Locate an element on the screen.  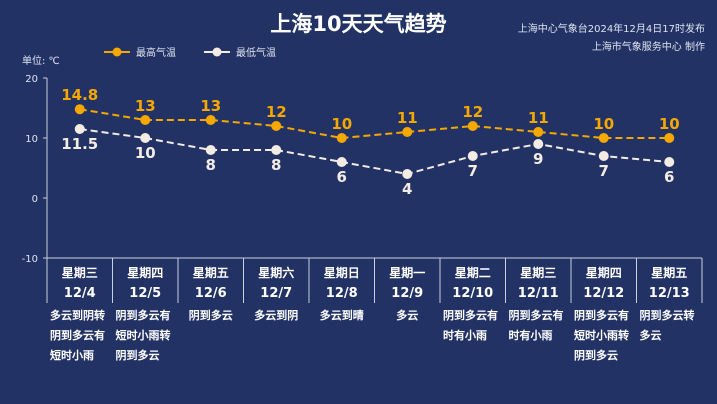
weather-description-line: 多云到阴 is located at coordinates (276, 315).